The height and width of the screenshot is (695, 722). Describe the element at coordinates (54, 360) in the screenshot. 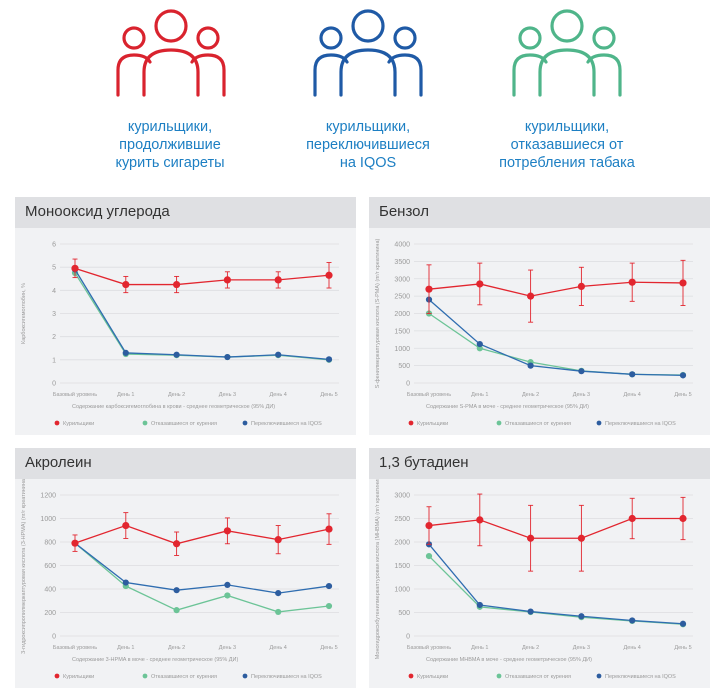

I see `y-tick-label: 1` at that location.